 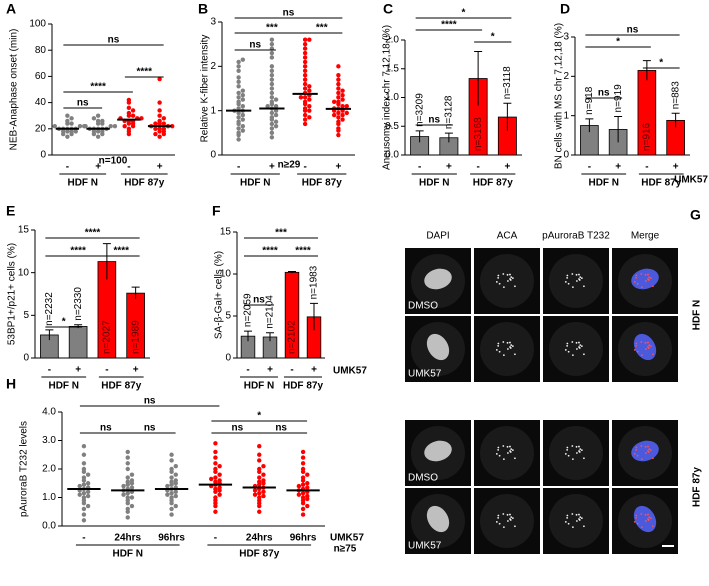 What do you see at coordinates (213, 22) in the screenshot?
I see `y-tick-label: 3` at bounding box center [213, 22].